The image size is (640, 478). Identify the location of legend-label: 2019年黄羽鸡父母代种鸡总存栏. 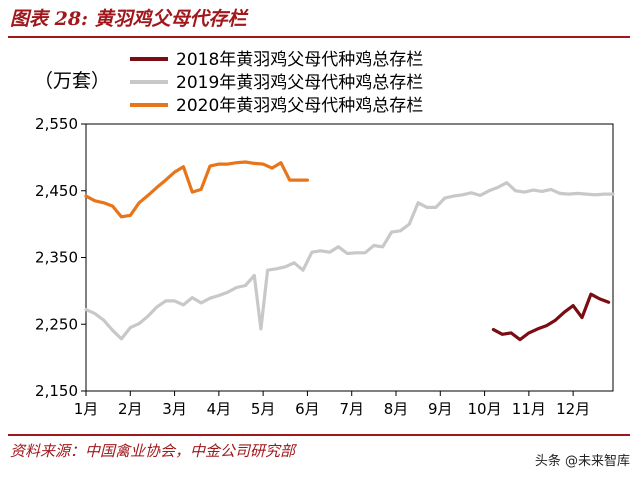
(299, 83).